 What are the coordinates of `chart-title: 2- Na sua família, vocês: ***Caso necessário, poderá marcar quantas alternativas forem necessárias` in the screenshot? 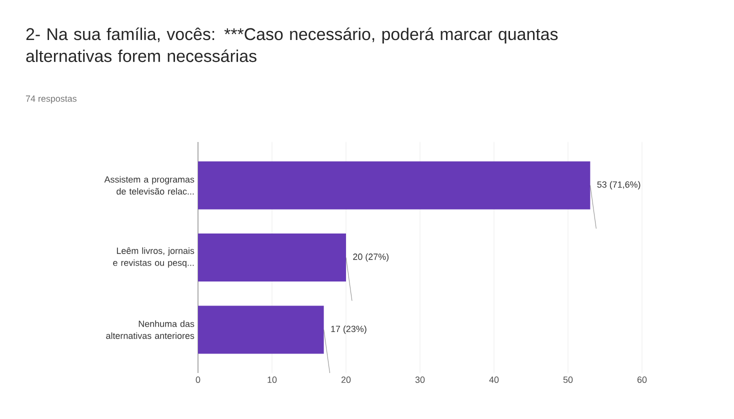 It's located at (292, 45).